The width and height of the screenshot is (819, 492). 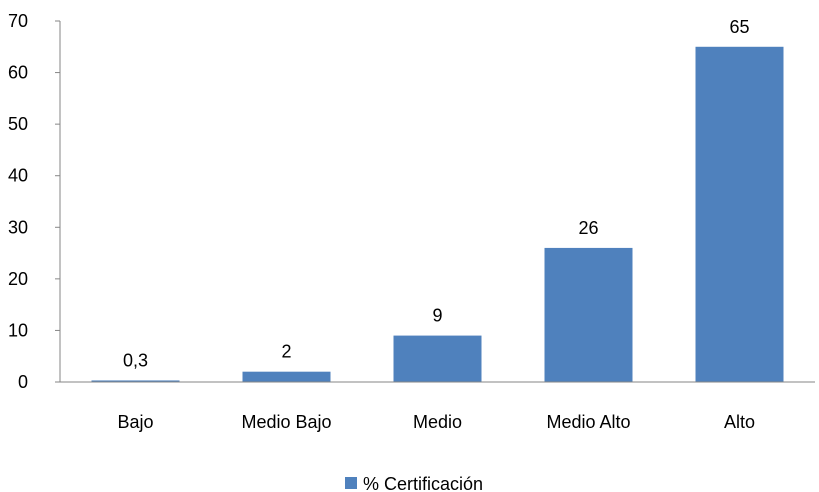 I want to click on y-tick-label: 40, so click(x=18, y=176).